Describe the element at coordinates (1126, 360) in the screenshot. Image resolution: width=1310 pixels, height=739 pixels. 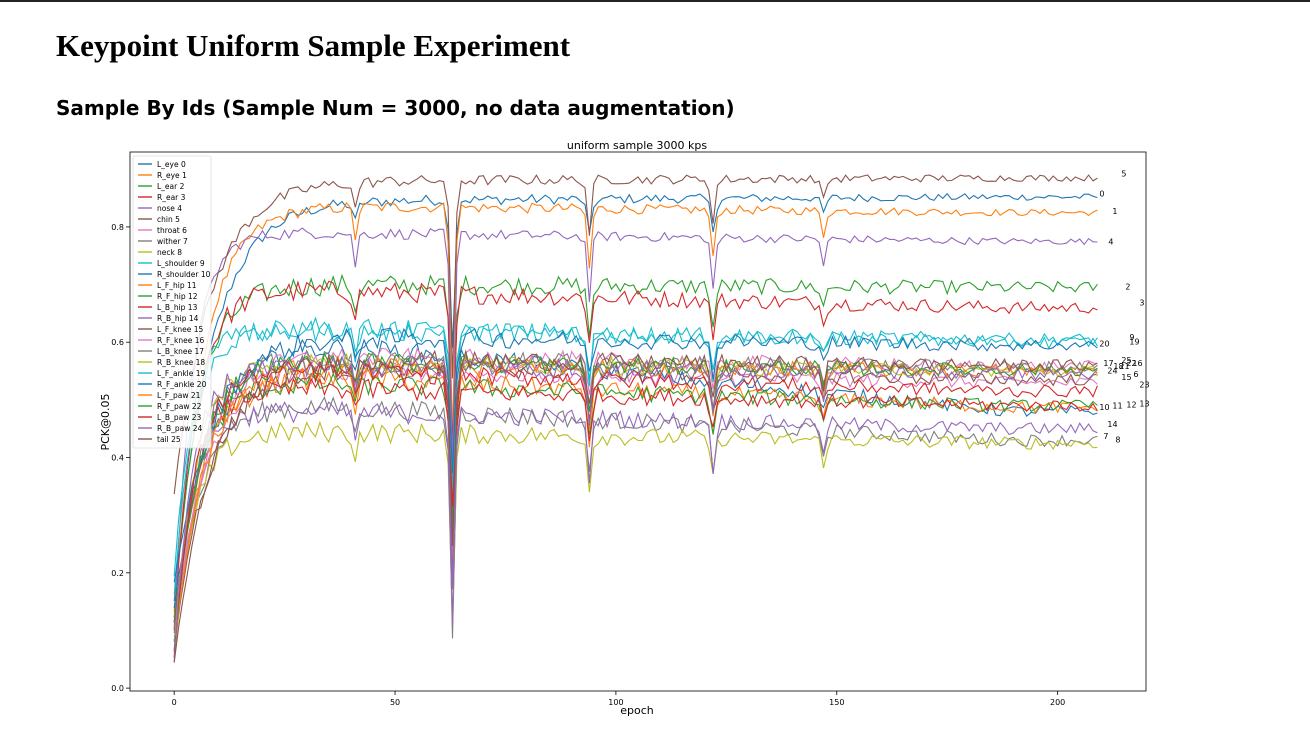
I see `end-label-25: 25` at that location.